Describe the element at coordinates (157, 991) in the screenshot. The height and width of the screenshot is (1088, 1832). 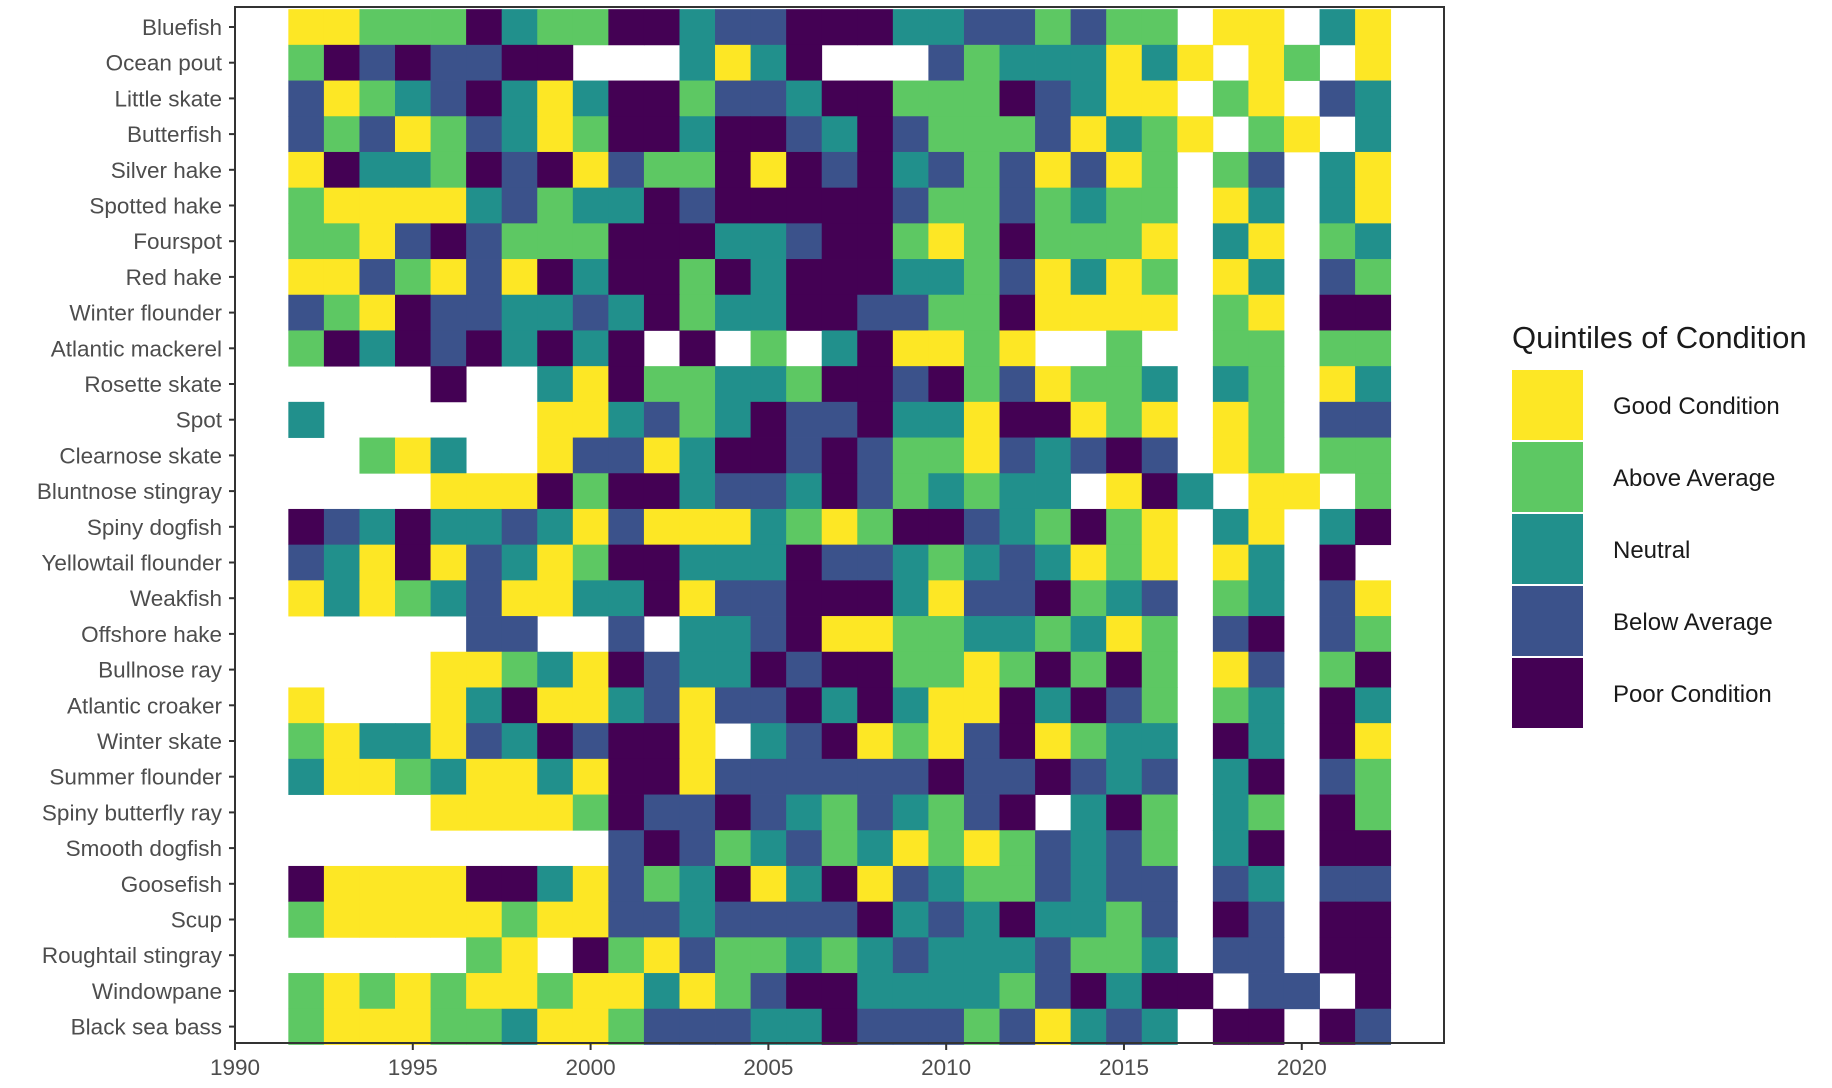
I see `species-label: Windowpane` at that location.